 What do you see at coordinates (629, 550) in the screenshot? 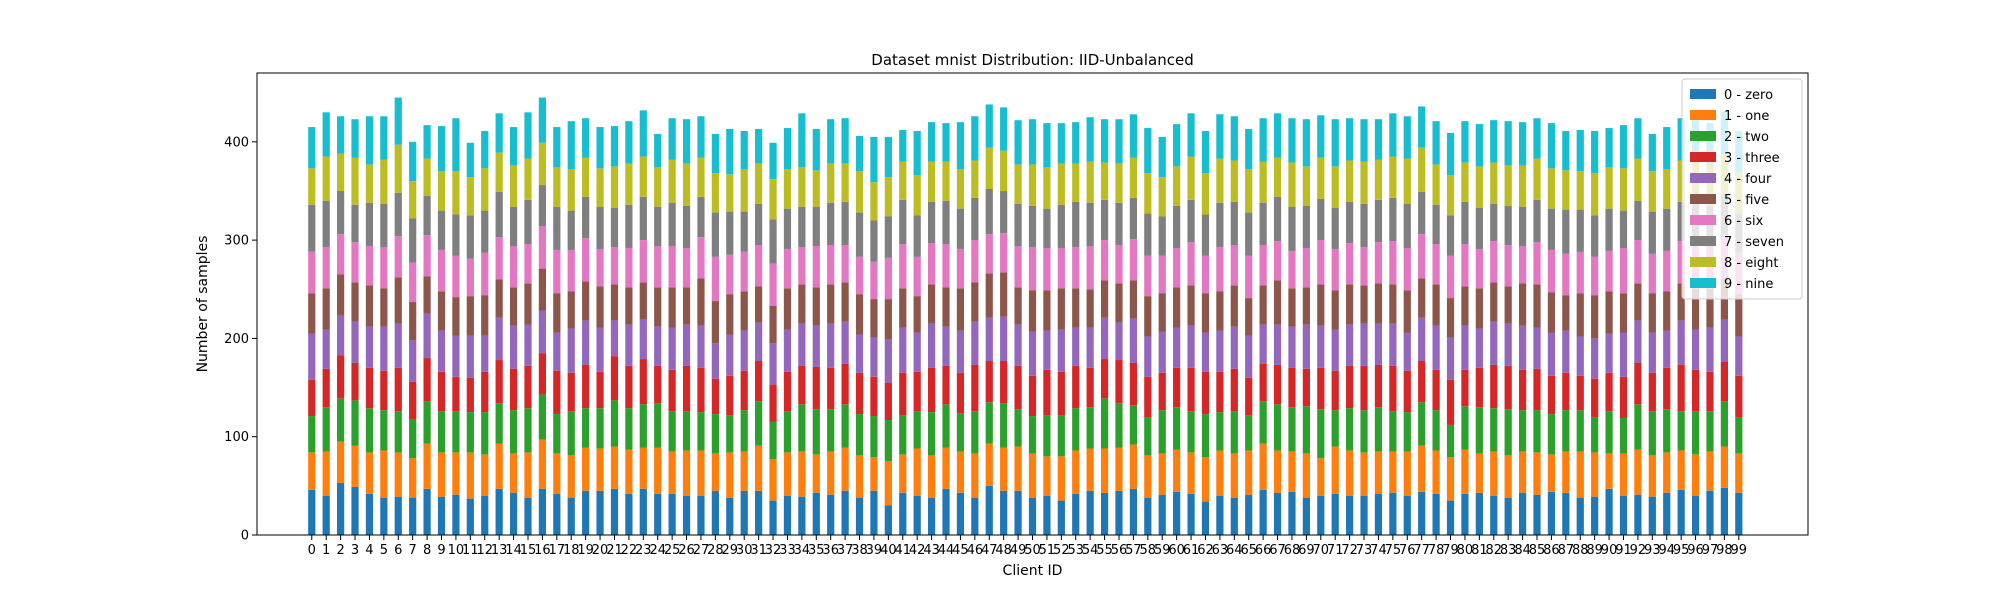
I see `x-tick-label: 22` at bounding box center [629, 550].